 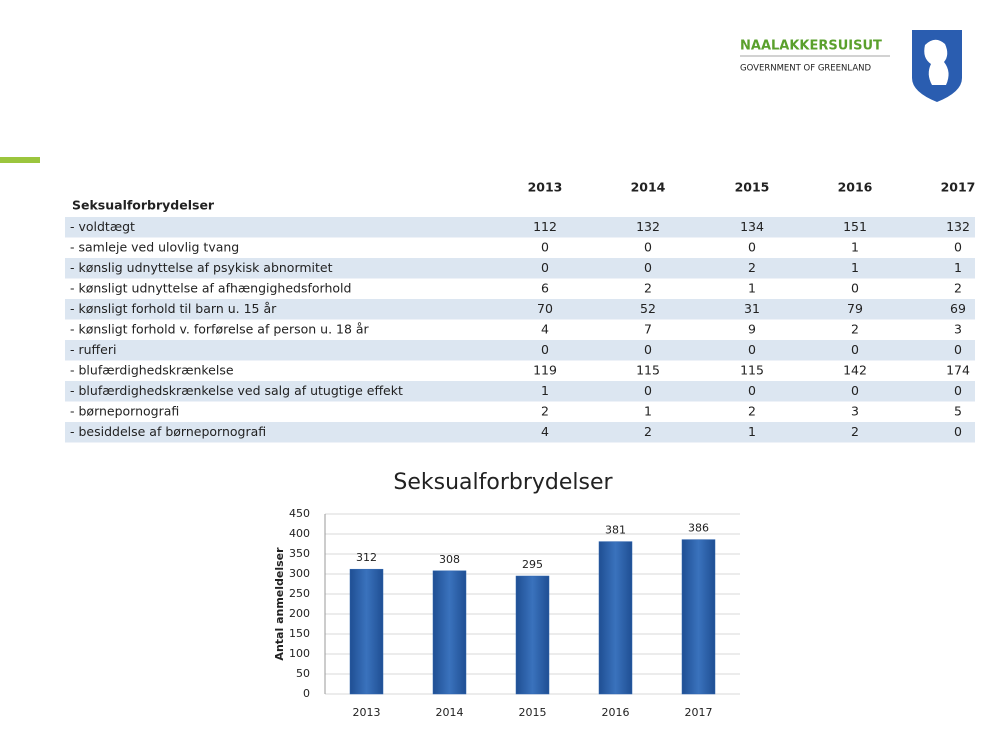 What do you see at coordinates (855, 369) in the screenshot?
I see `cell-value: 142` at bounding box center [855, 369].